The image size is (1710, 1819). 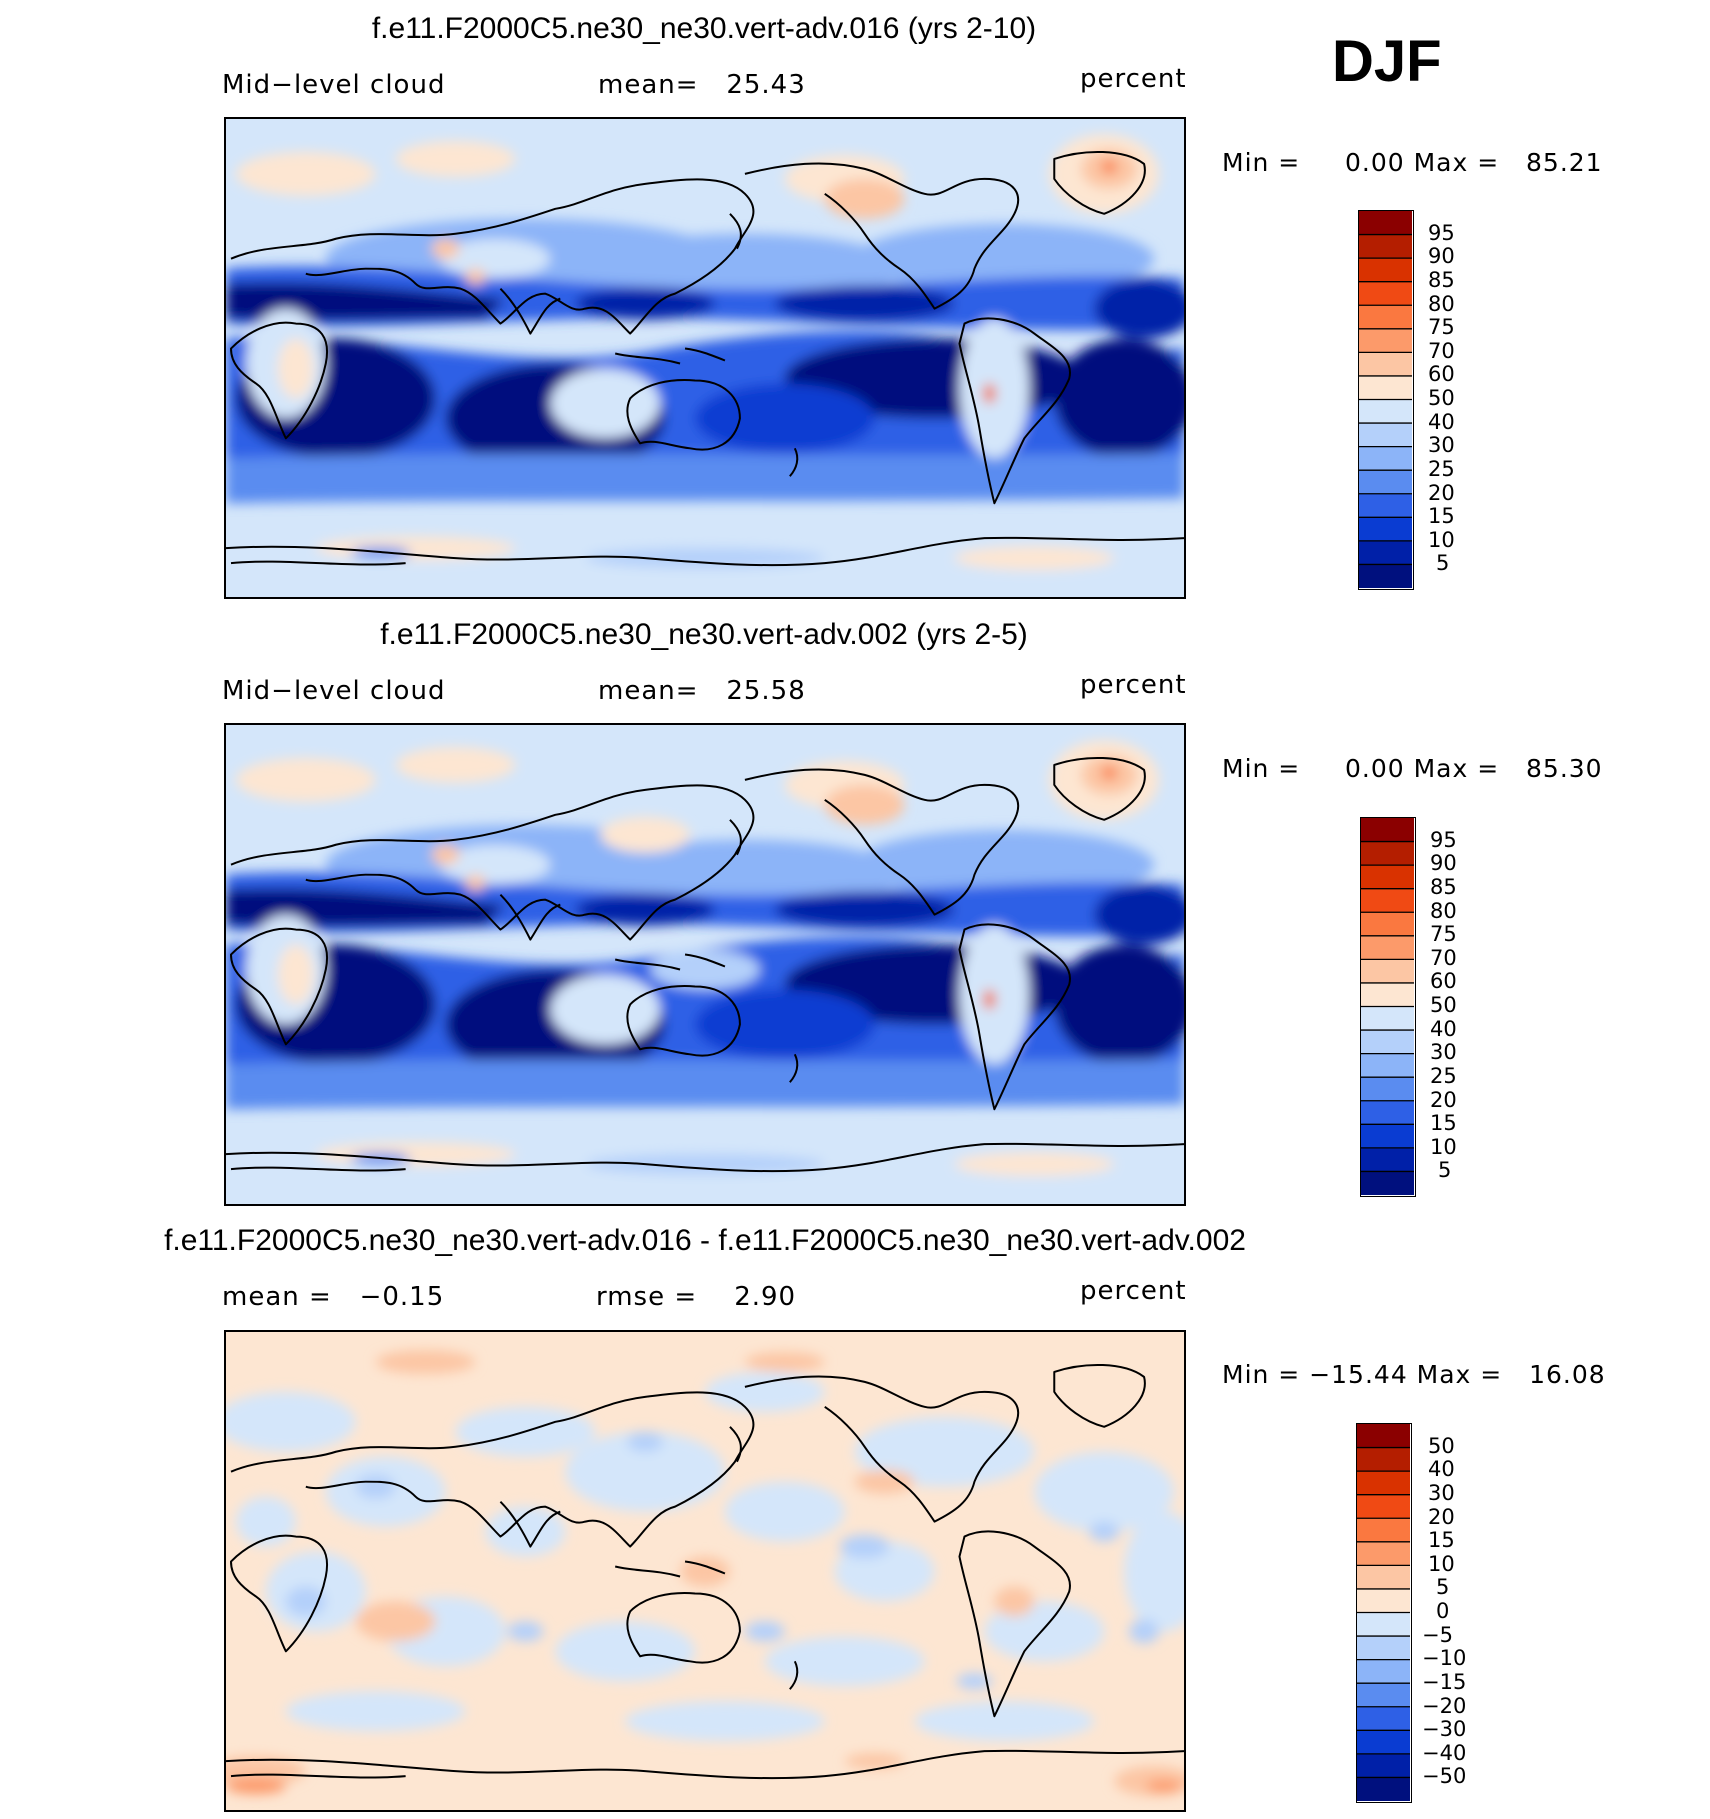 I want to click on panel-1-map, so click(x=705, y=358).